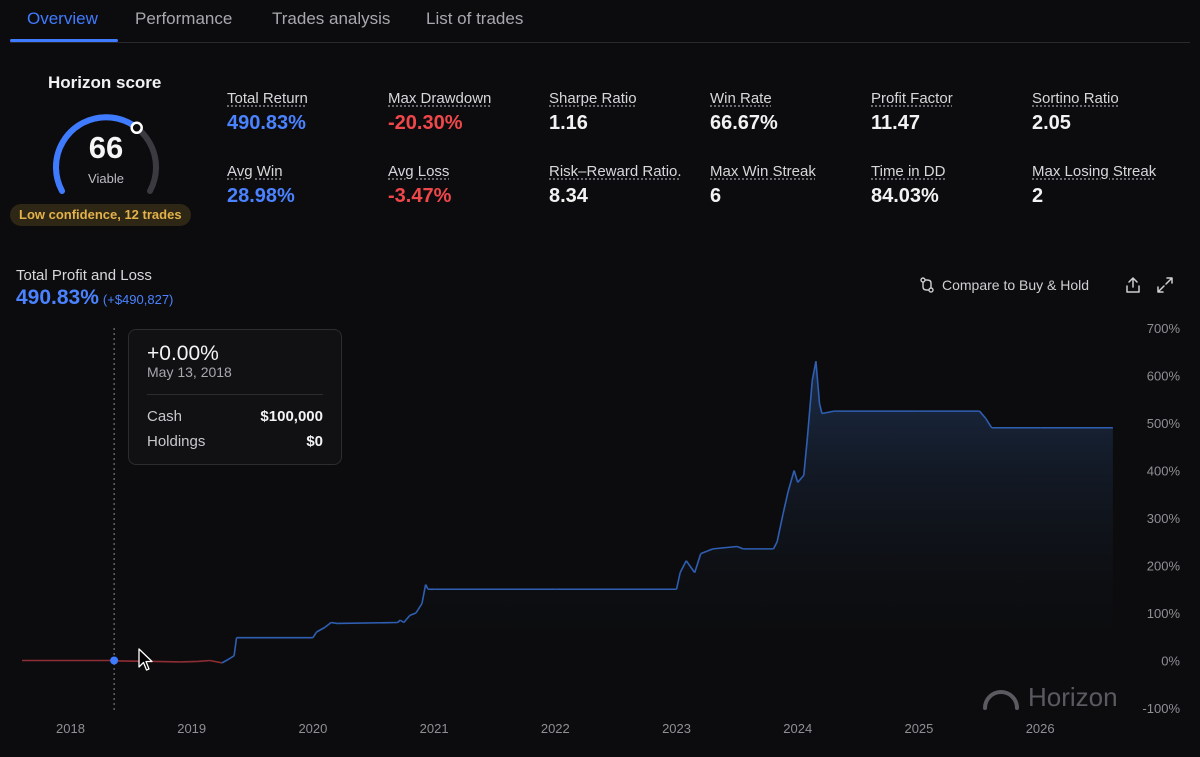  Describe the element at coordinates (105, 82) in the screenshot. I see `score-title: Horizon score` at that location.